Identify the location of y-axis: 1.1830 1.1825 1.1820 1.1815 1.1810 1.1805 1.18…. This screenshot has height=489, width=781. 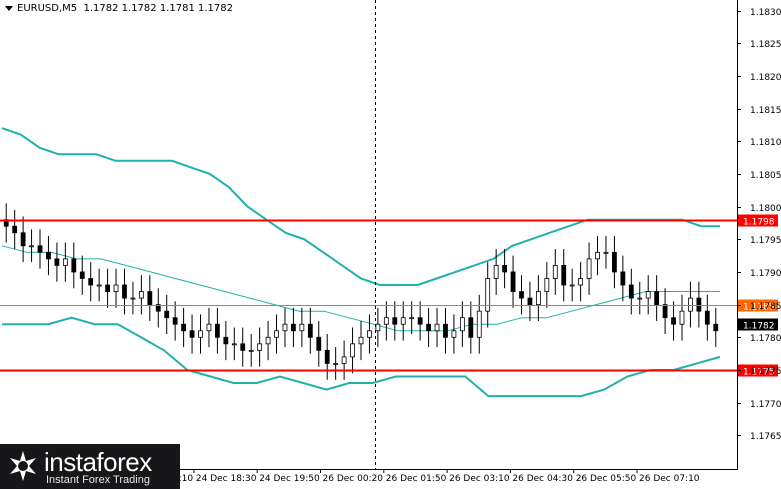
(759, 225).